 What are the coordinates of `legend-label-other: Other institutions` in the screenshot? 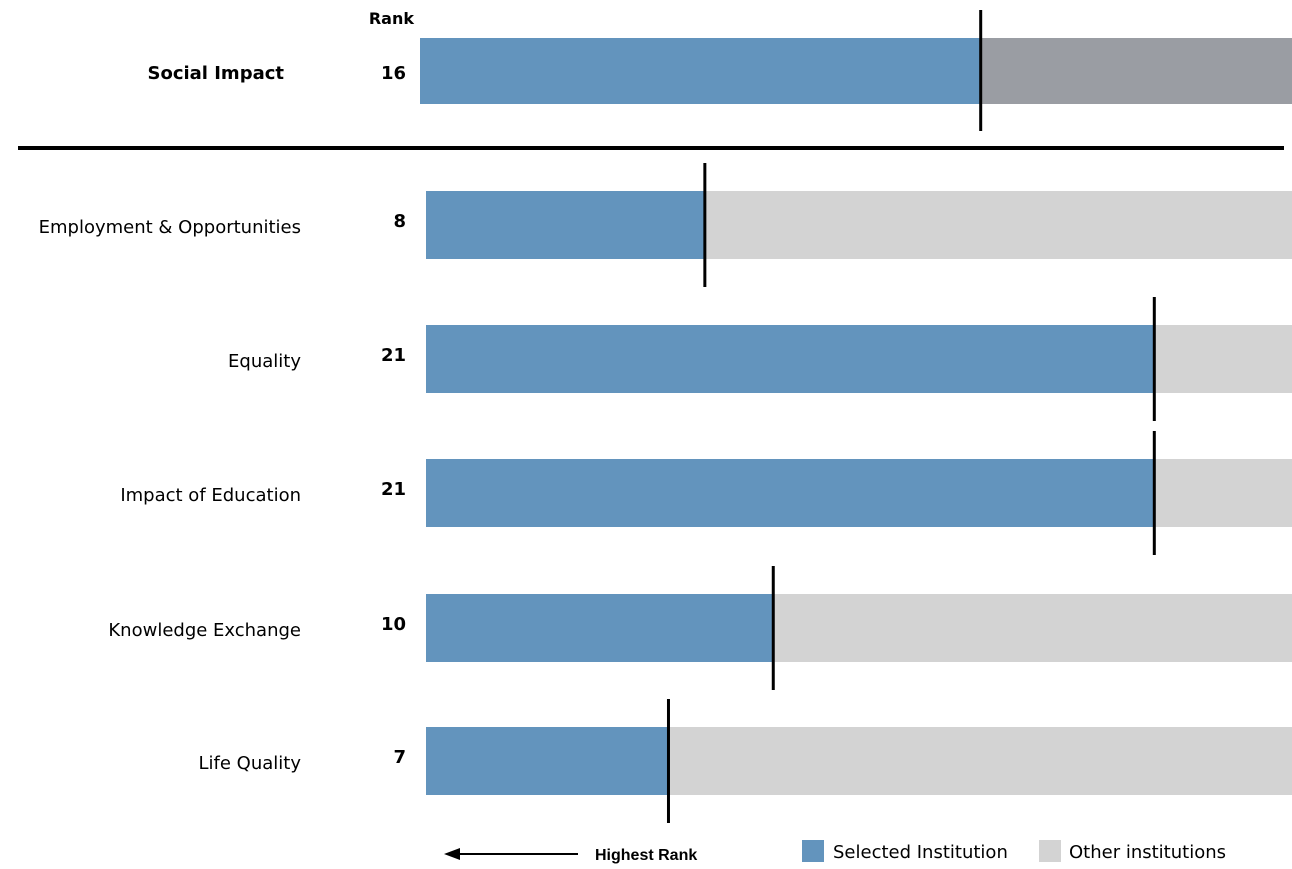 It's located at (1147, 852).